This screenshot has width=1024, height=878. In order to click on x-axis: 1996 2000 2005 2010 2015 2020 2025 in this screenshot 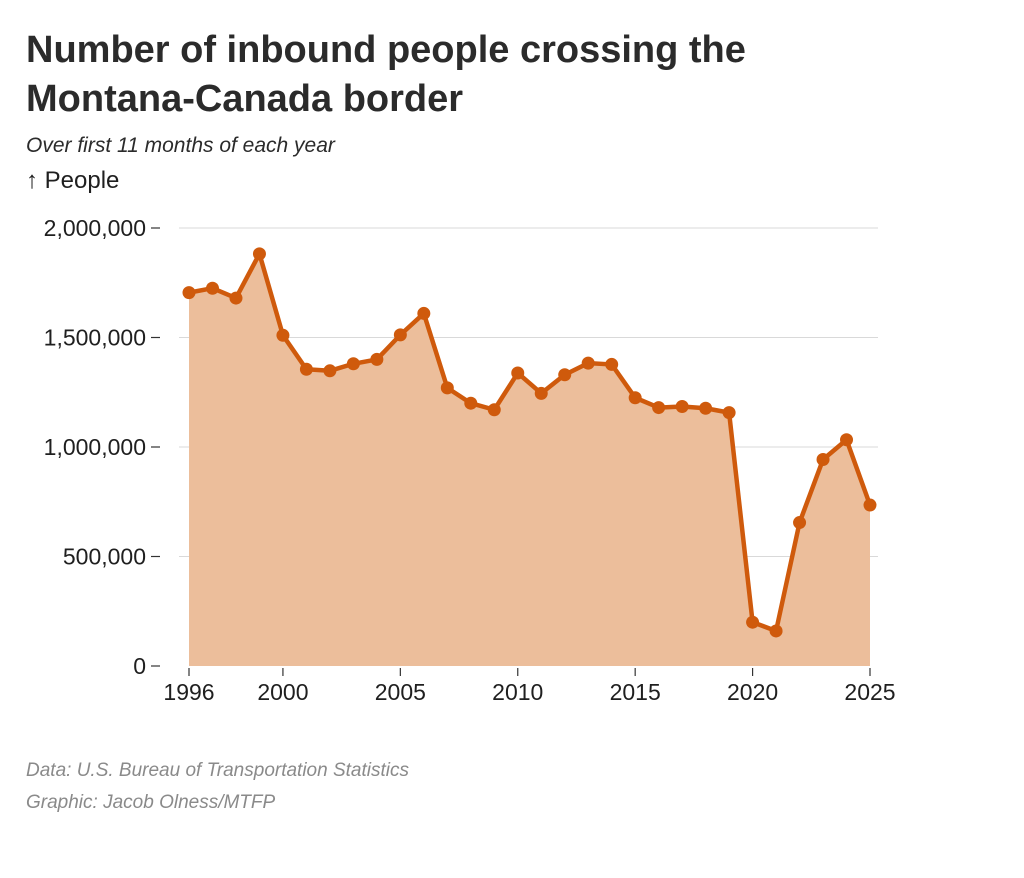, I will do `click(529, 686)`.